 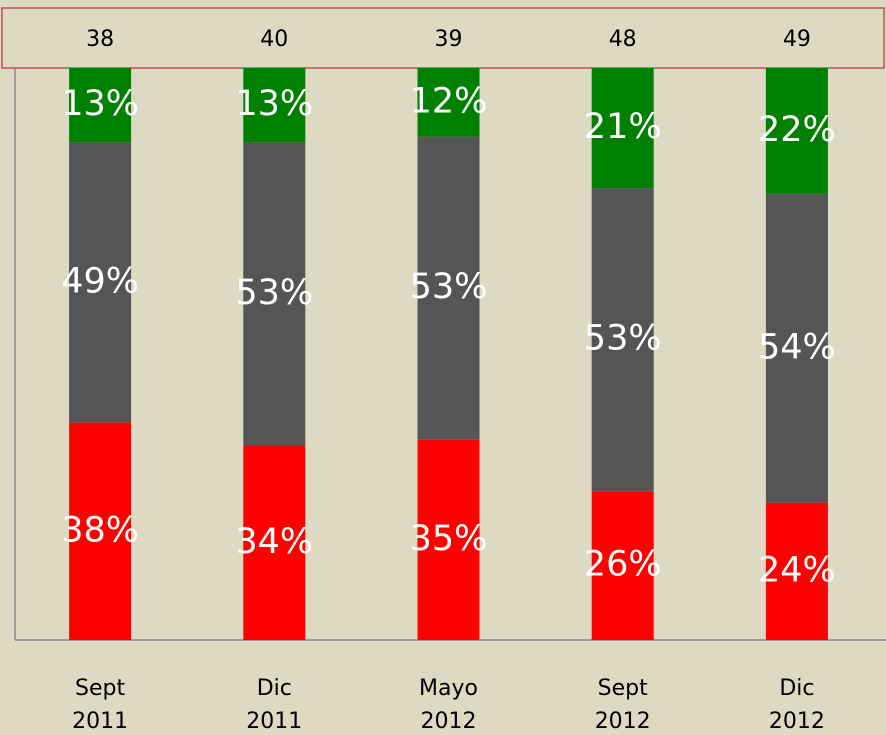 I want to click on top-label: 48, so click(x=623, y=39).